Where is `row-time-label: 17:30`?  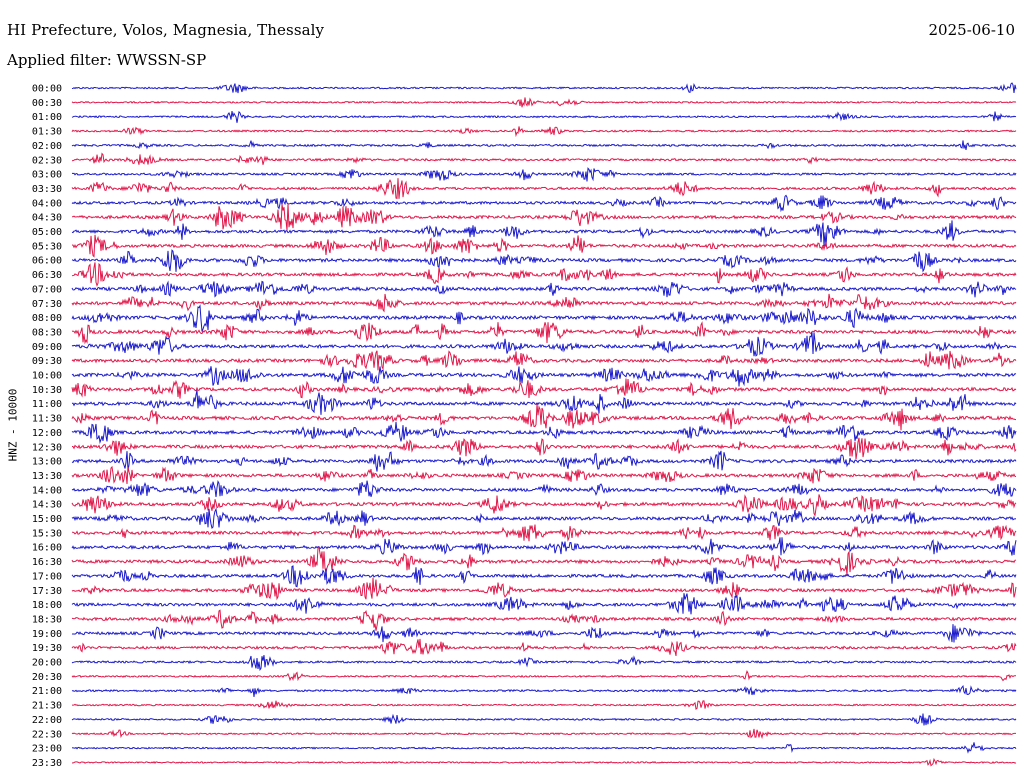
row-time-label: 17:30 is located at coordinates (47, 591).